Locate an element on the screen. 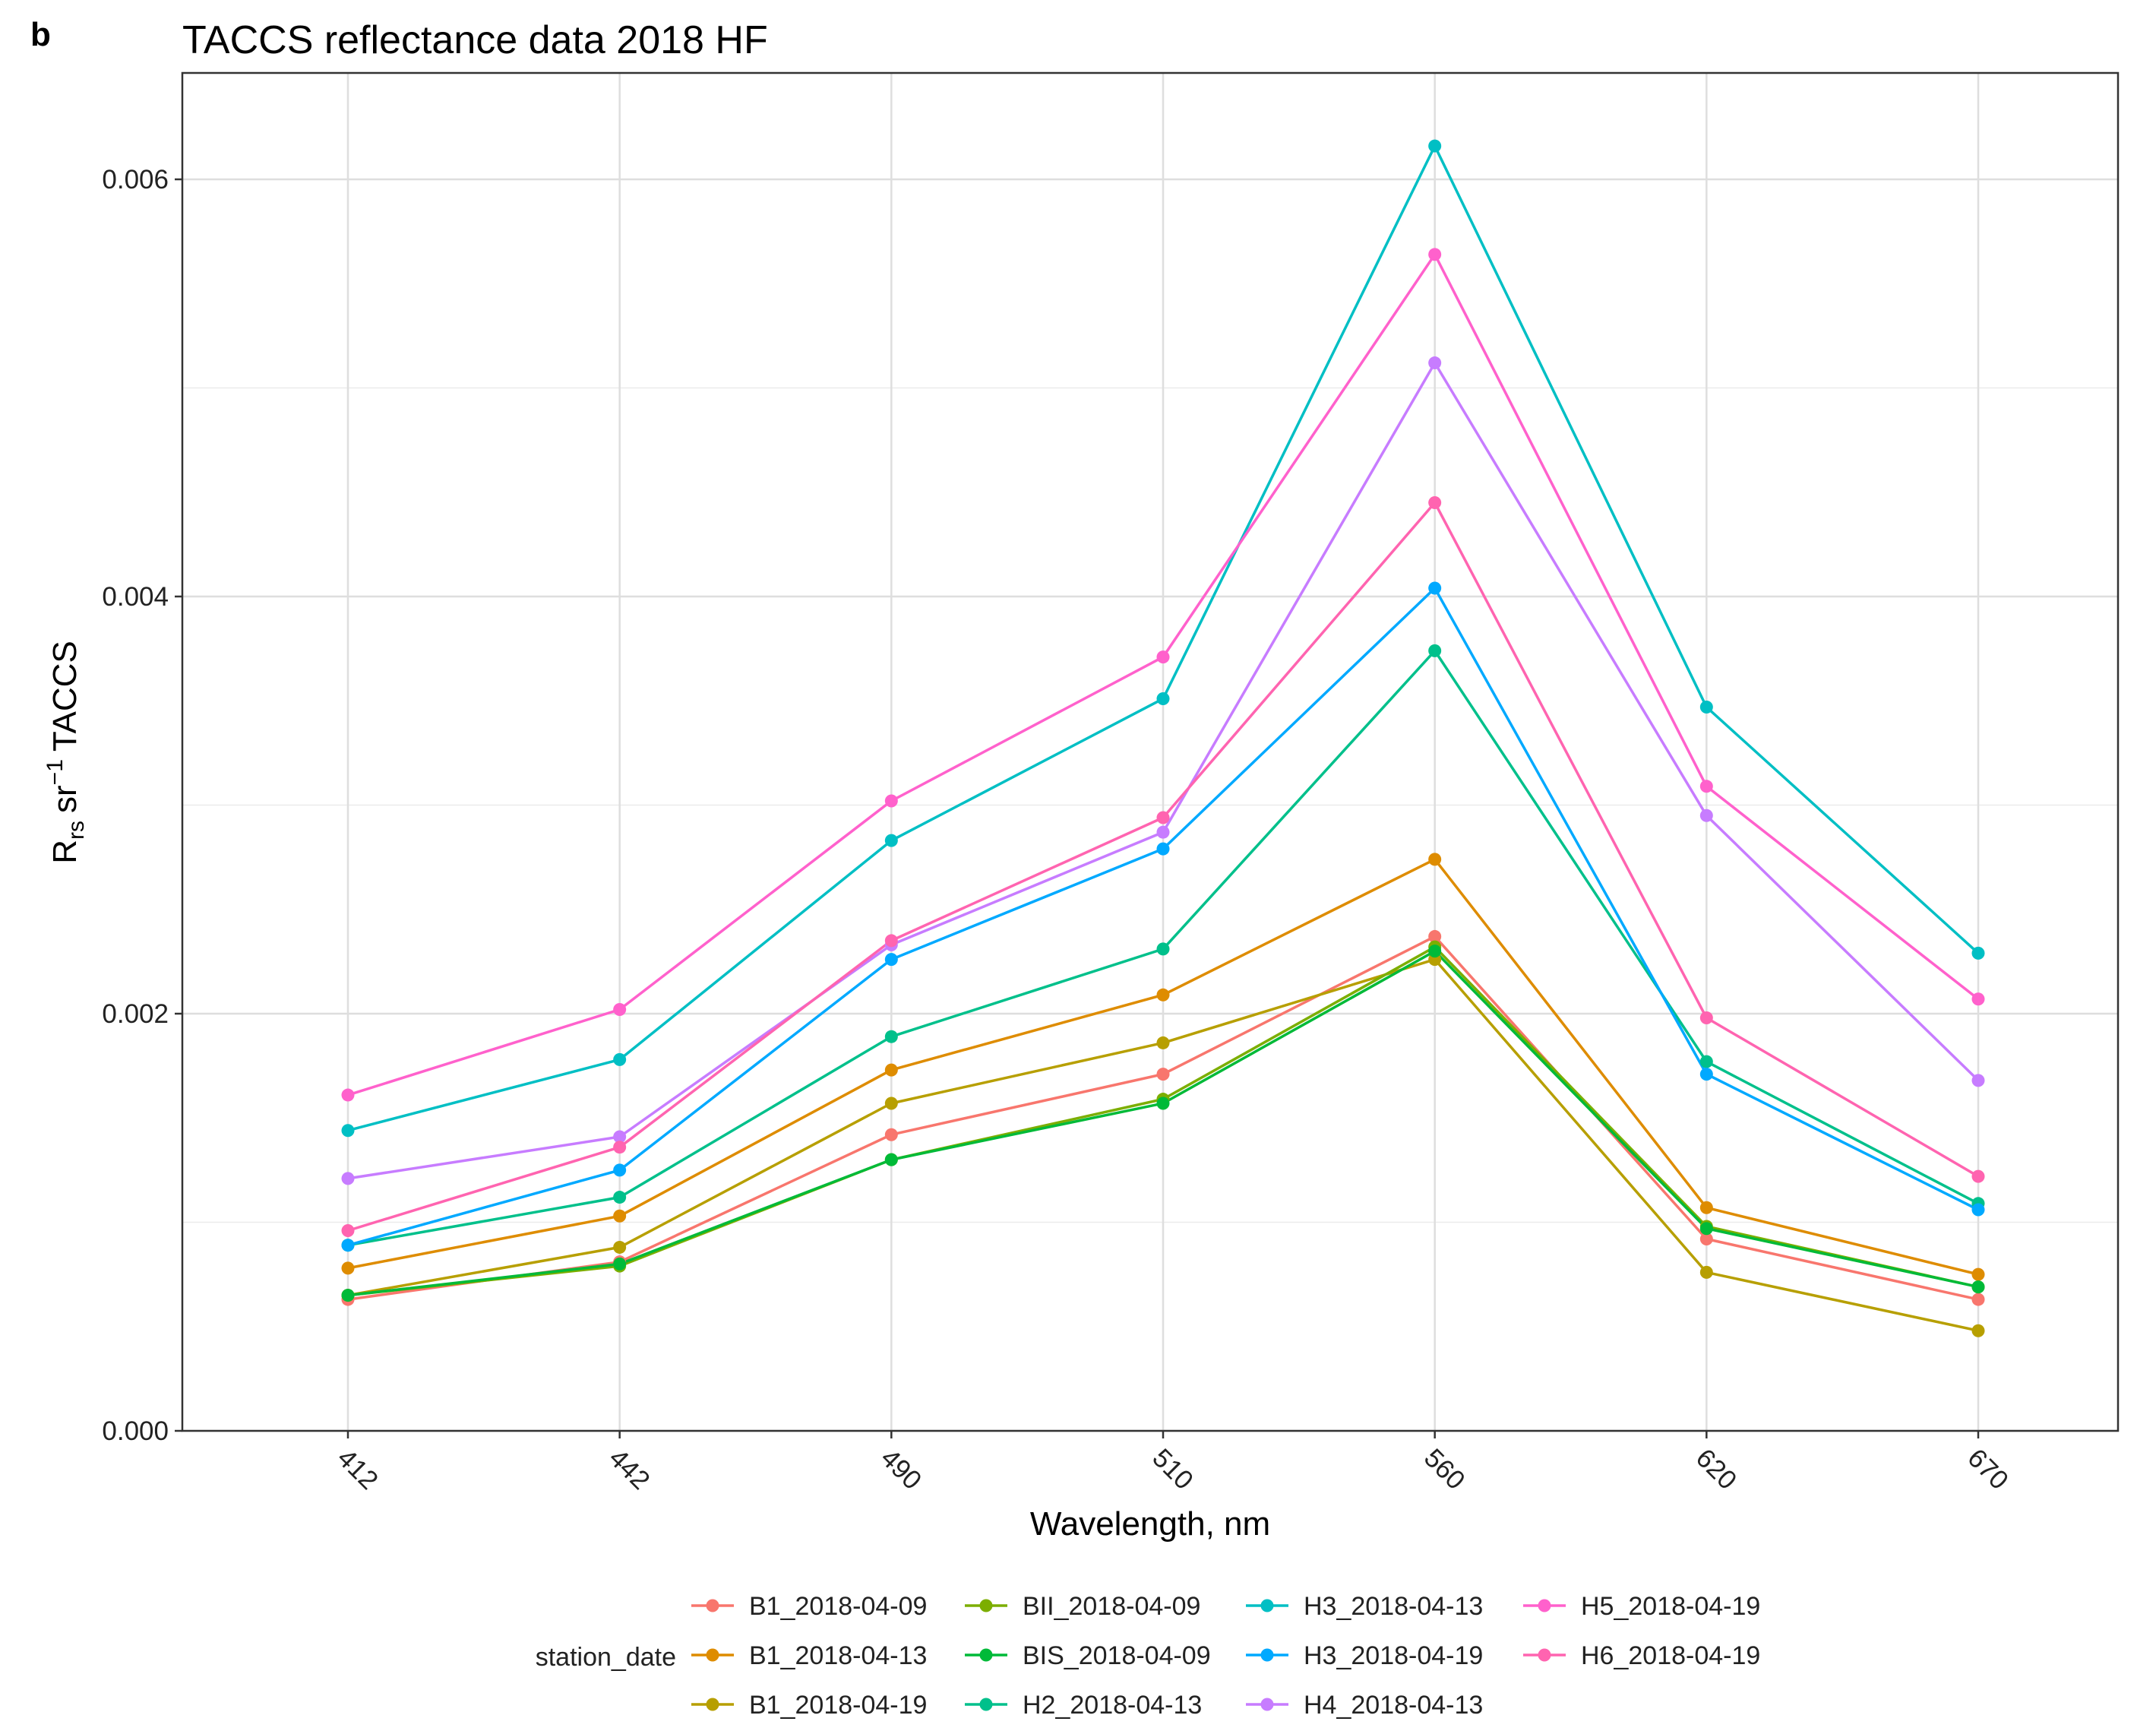  legend-label-B1_2018-04-19: B1_2018-04-19 is located at coordinates (838, 1705).